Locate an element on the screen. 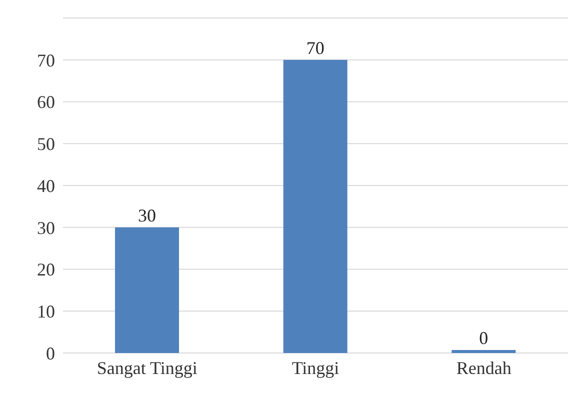  y-tick-label: 60 is located at coordinates (46, 102).